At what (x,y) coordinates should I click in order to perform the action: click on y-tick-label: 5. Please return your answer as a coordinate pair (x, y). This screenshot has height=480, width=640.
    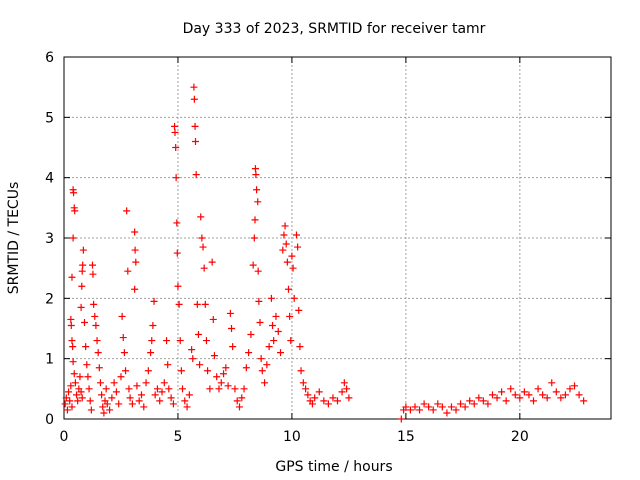
    Looking at the image, I should click on (49, 118).